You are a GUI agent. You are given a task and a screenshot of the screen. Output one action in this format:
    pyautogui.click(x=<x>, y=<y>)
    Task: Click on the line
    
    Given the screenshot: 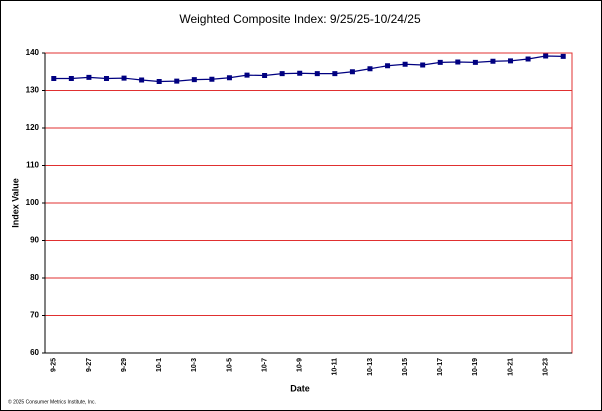 What is the action you would take?
    pyautogui.click(x=308, y=69)
    